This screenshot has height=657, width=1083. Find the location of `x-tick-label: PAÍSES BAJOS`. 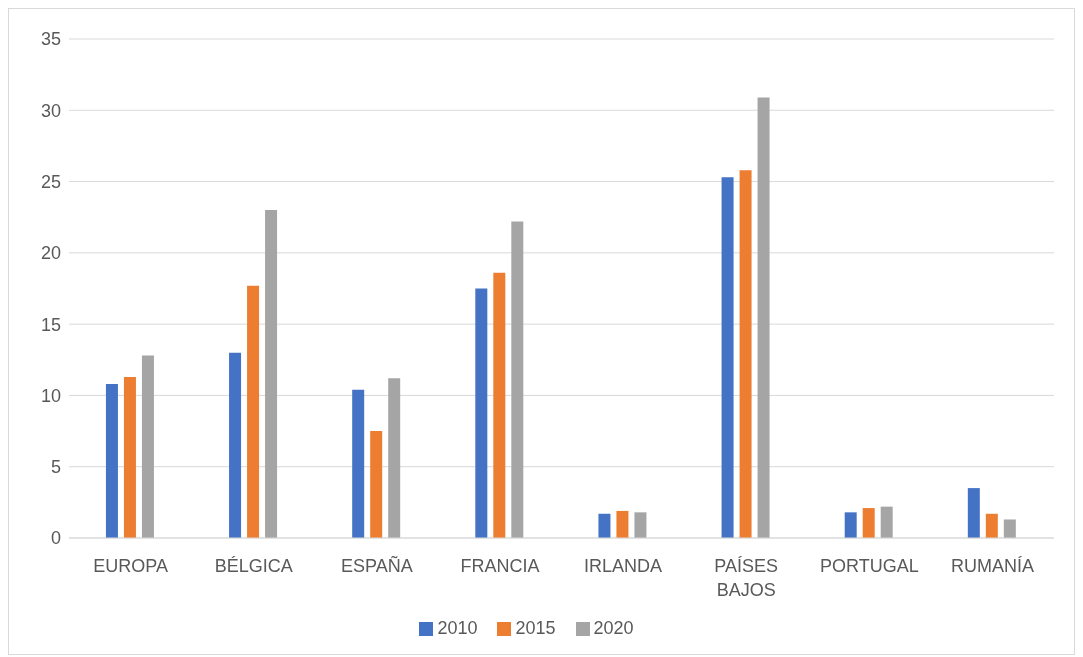

x-tick-label: PAÍSES BAJOS is located at coordinates (746, 578).